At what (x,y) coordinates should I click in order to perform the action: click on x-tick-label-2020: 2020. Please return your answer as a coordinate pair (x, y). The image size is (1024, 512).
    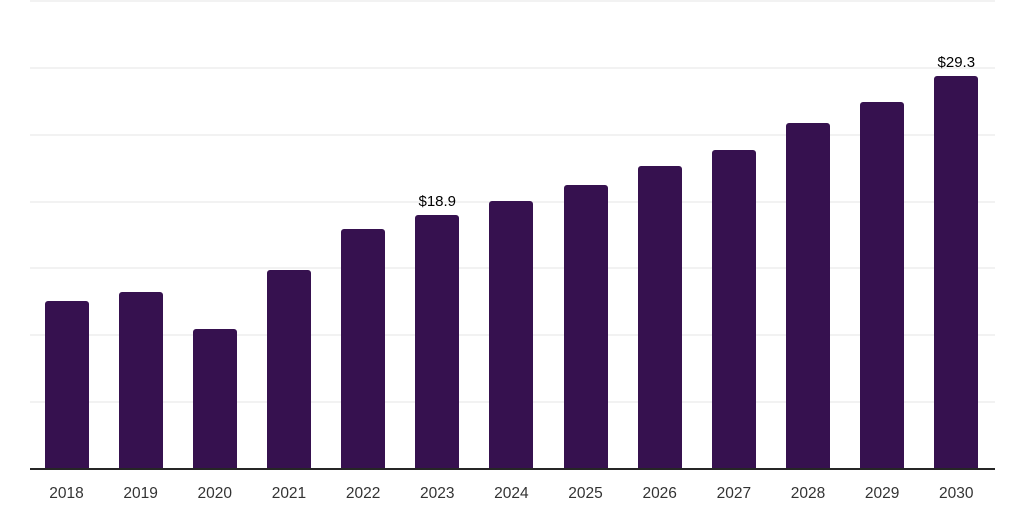
    Looking at the image, I should click on (215, 493).